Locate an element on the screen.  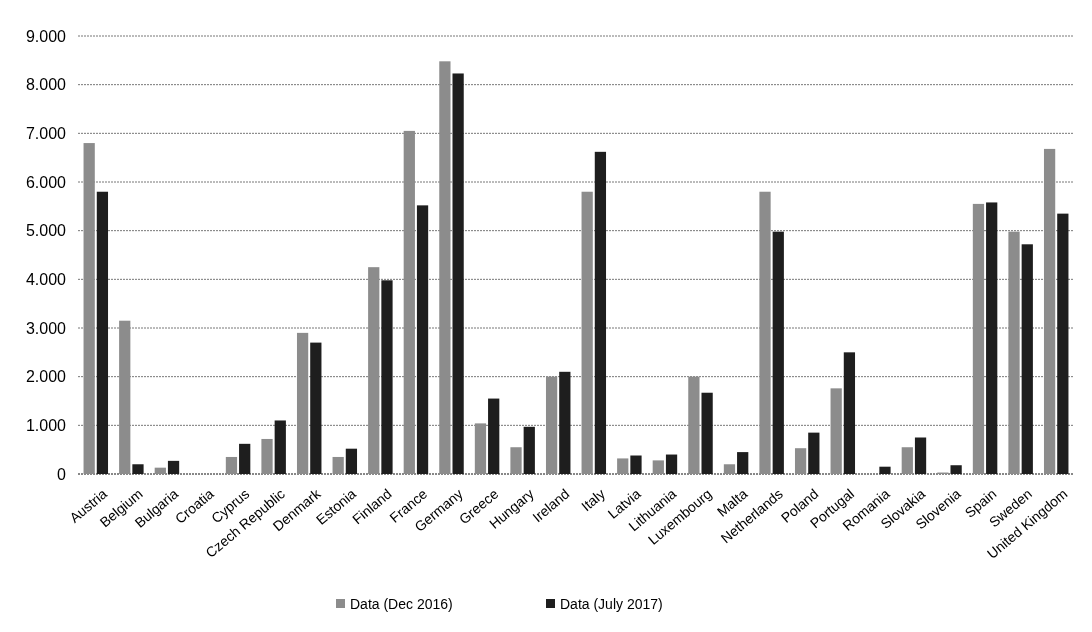
y-tick-label: 9.000 is located at coordinates (46, 36).